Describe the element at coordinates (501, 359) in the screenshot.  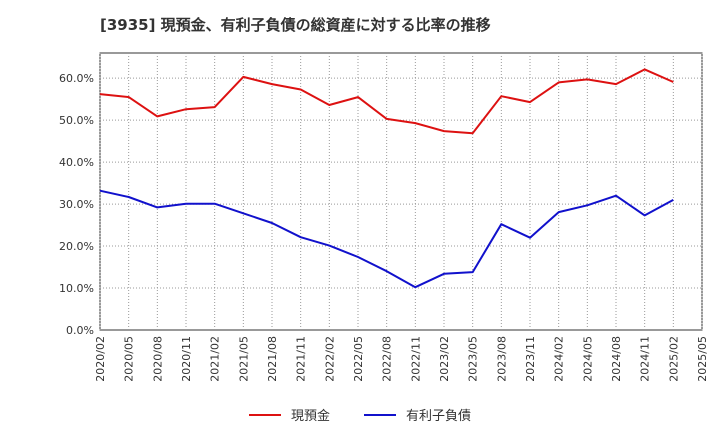
I see `x-tick-label: 2023/08` at that location.